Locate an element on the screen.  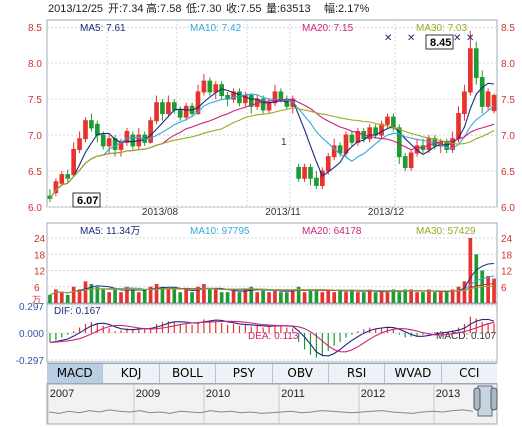
navigator-year-label: 2012 is located at coordinates (373, 394).